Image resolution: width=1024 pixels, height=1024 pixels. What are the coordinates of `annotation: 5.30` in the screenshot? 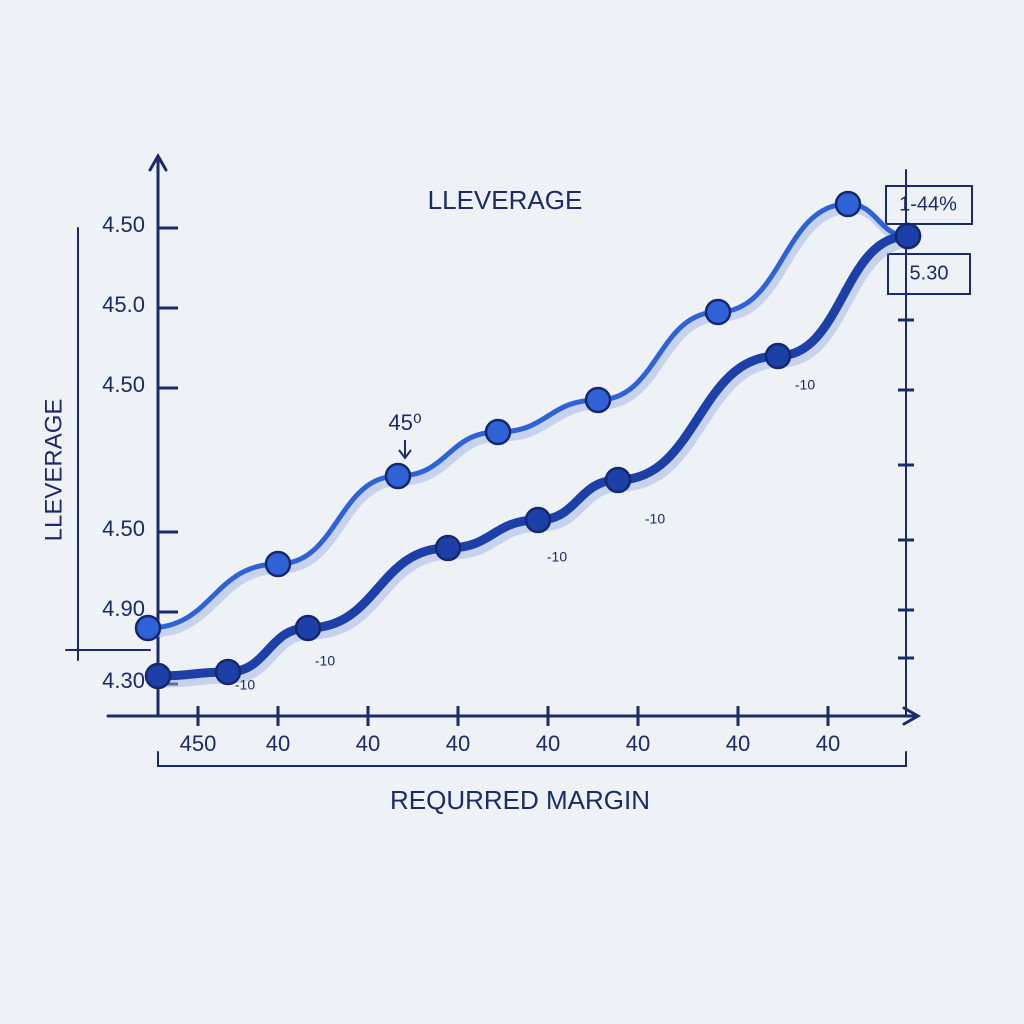 It's located at (929, 273).